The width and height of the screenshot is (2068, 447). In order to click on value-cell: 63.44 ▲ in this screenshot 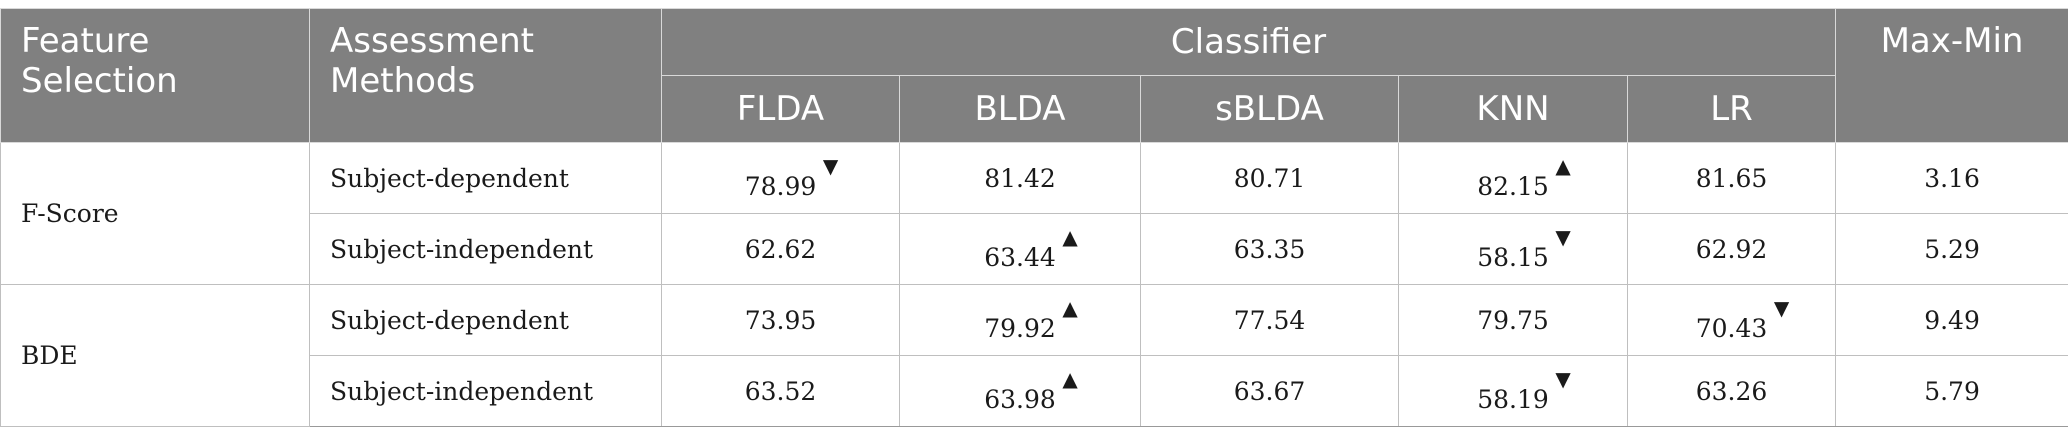, I will do `click(1020, 249)`.